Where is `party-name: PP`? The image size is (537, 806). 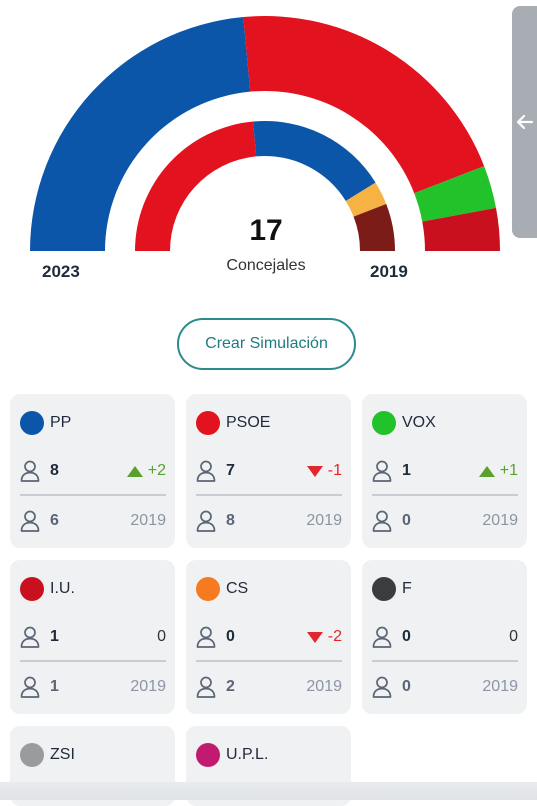
party-name: PP is located at coordinates (61, 422).